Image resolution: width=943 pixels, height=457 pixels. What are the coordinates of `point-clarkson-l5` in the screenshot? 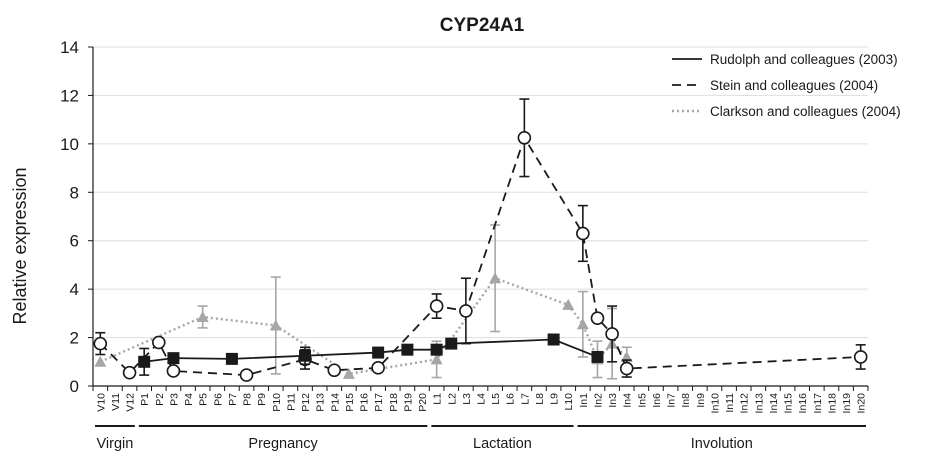 It's located at (495, 278).